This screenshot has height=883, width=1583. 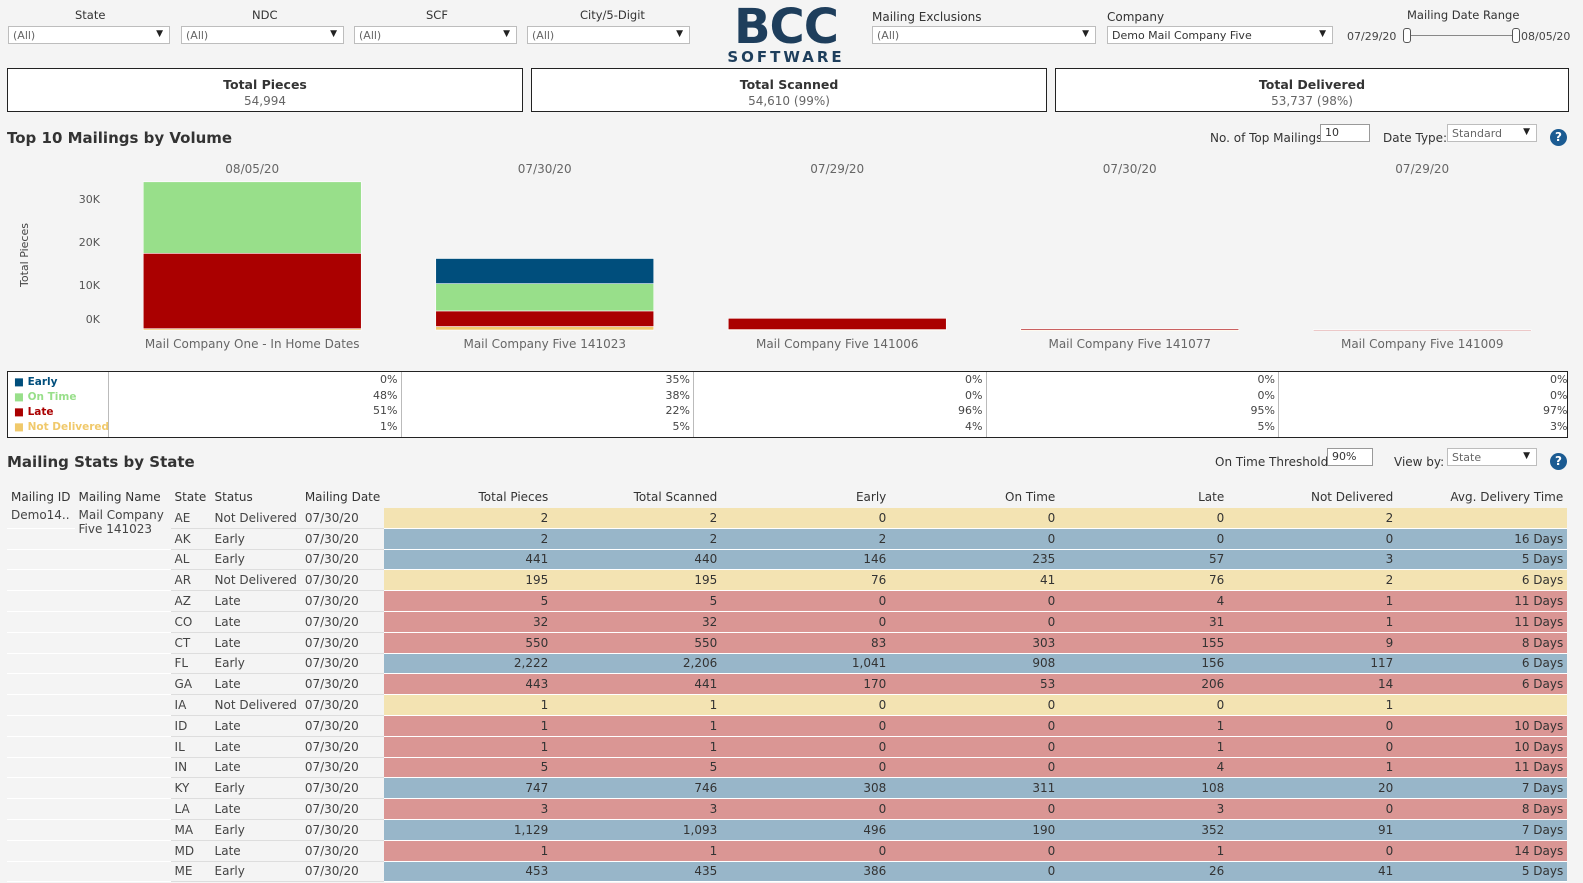 I want to click on percent-value: 95%, so click(x=1262, y=410).